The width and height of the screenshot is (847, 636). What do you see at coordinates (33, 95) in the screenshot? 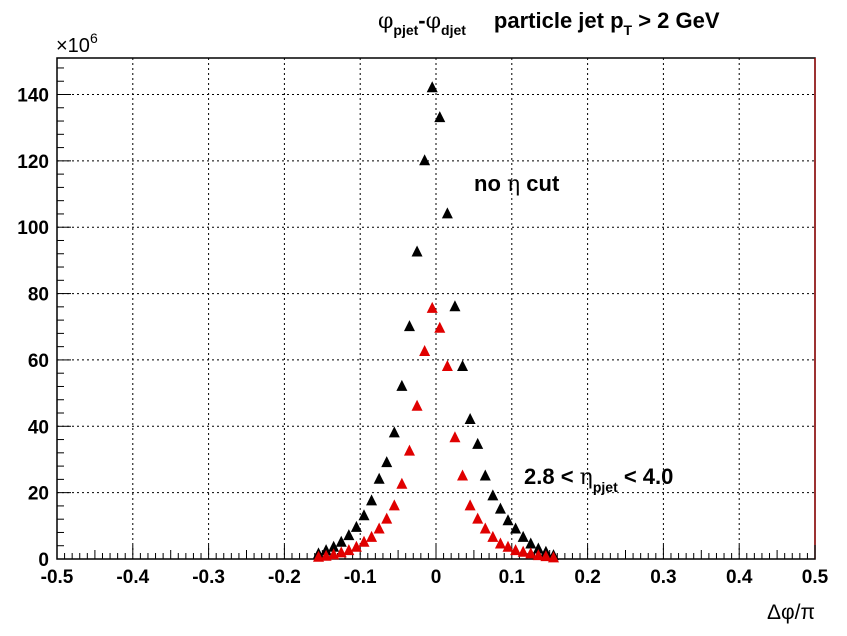
I see `y-tick-label: 140` at bounding box center [33, 95].